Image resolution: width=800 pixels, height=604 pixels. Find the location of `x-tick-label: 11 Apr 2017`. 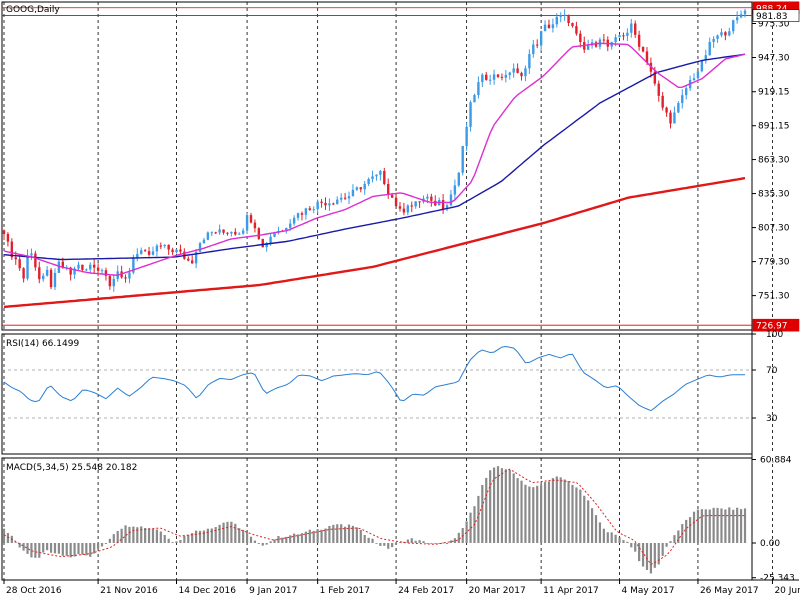

x-tick-label: 11 Apr 2017 is located at coordinates (571, 591).